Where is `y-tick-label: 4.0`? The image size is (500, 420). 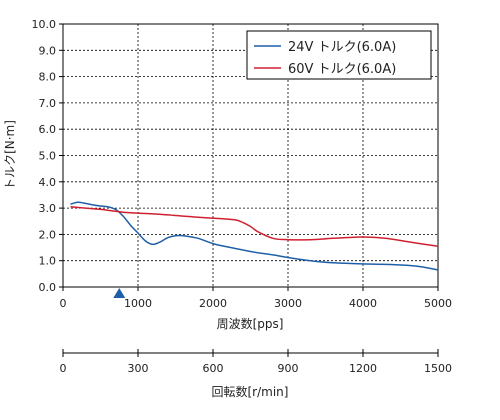
y-tick-label: 4.0 is located at coordinates (48, 182).